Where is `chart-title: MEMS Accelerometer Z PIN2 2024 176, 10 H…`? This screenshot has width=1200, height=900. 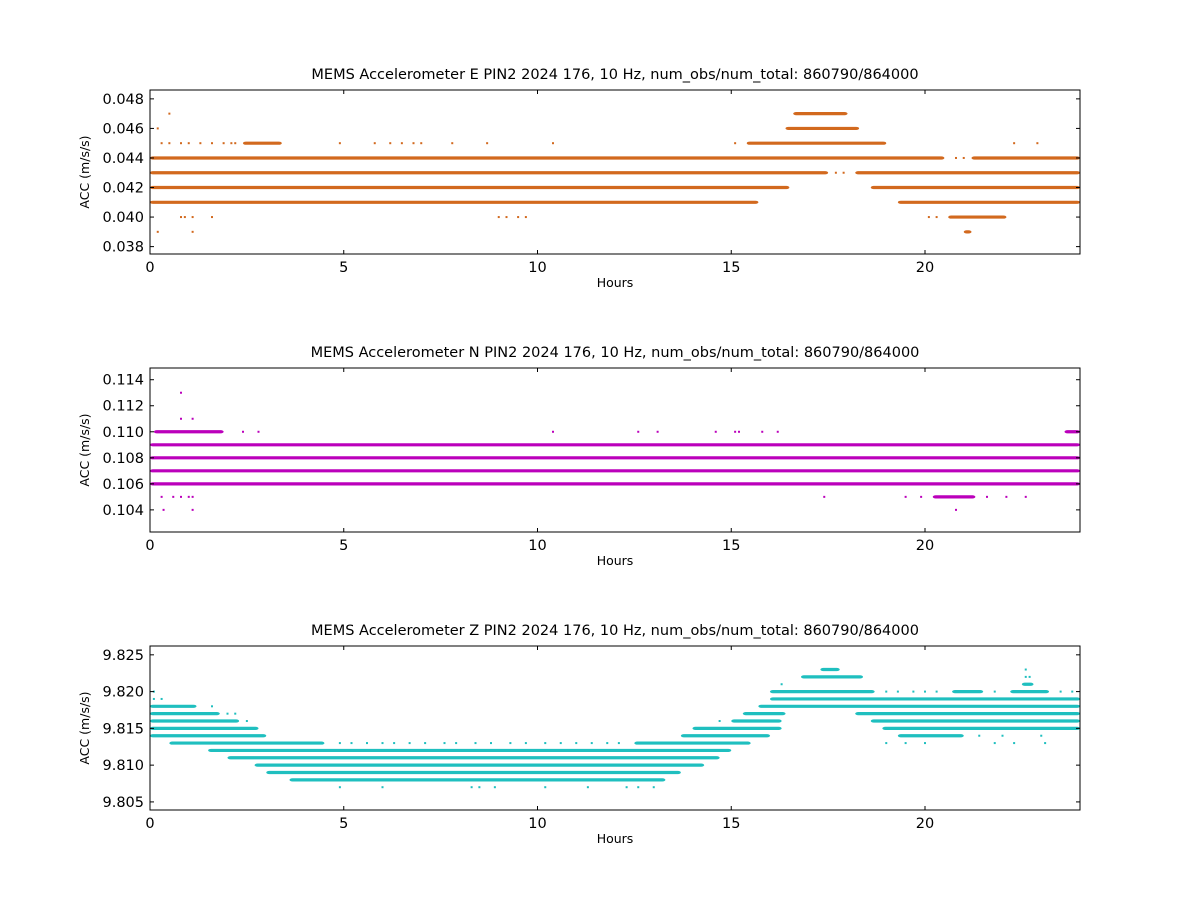 chart-title: MEMS Accelerometer Z PIN2 2024 176, 10 H… is located at coordinates (615, 631).